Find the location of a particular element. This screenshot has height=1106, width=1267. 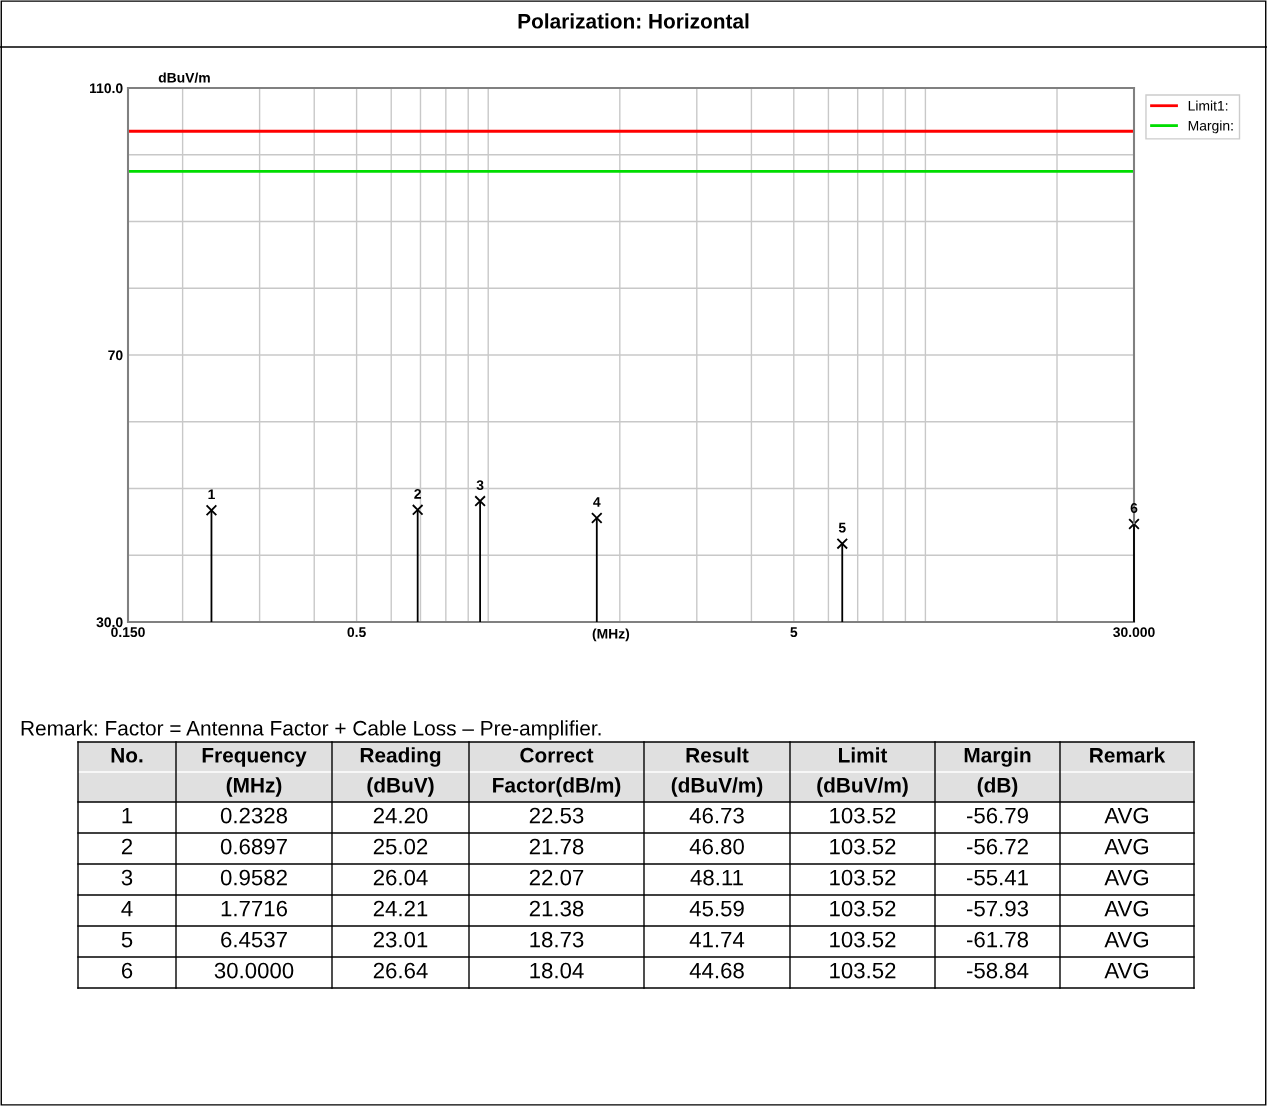

text: 25.02 is located at coordinates (400, 846).